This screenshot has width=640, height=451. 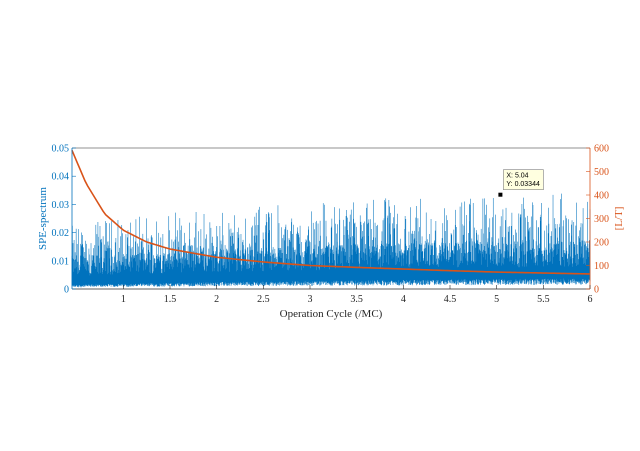 I want to click on y-right-tick-label: 600, so click(x=601, y=149).